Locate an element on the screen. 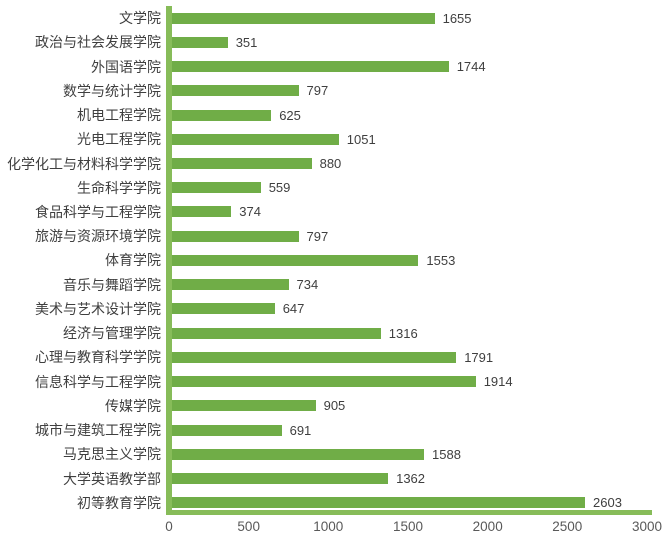  bar-track: 1588 is located at coordinates (412, 454).